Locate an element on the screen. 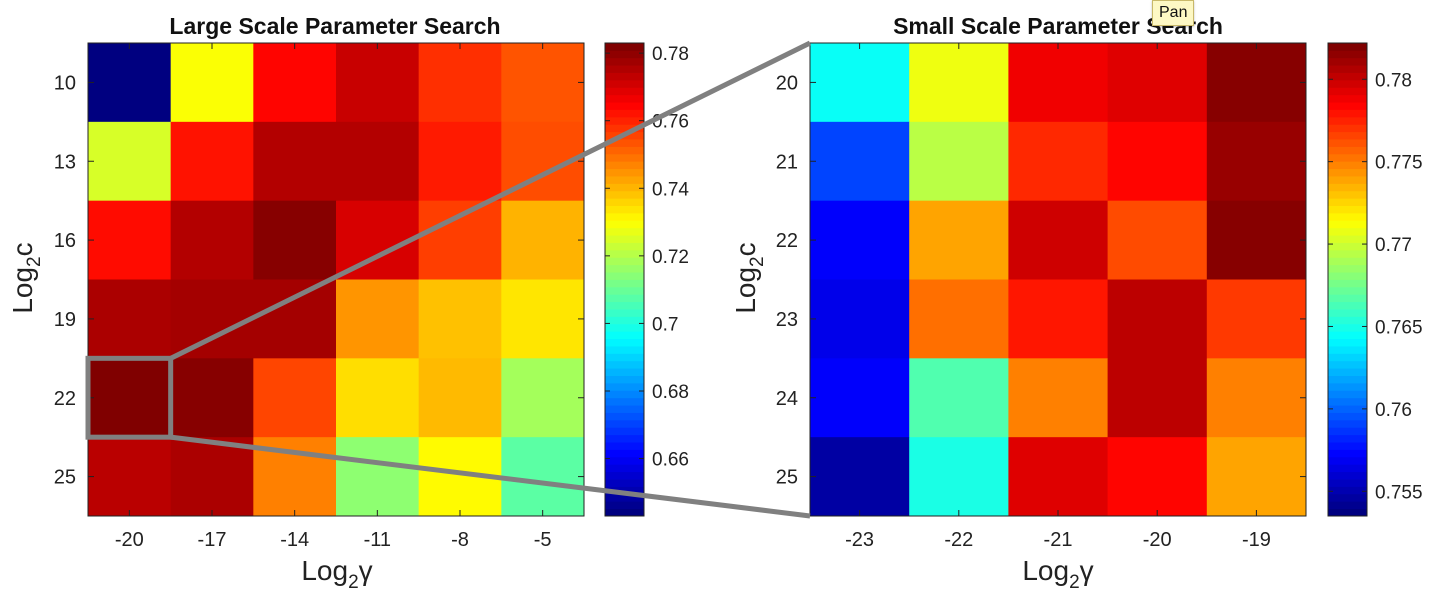 Image resolution: width=1450 pixels, height=598 pixels. small-scale-cell-r2-c1 is located at coordinates (959, 240).